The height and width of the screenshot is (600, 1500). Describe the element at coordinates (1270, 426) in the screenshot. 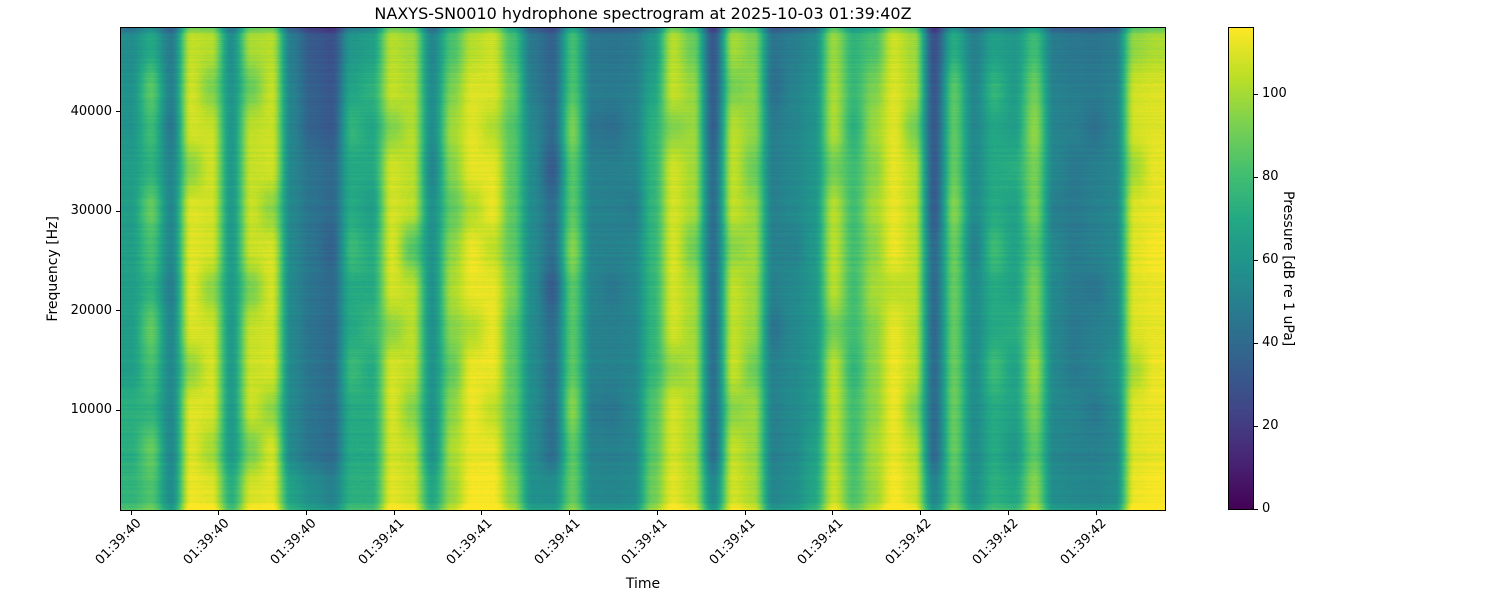

I see `colorbar-tick-label: 20` at that location.